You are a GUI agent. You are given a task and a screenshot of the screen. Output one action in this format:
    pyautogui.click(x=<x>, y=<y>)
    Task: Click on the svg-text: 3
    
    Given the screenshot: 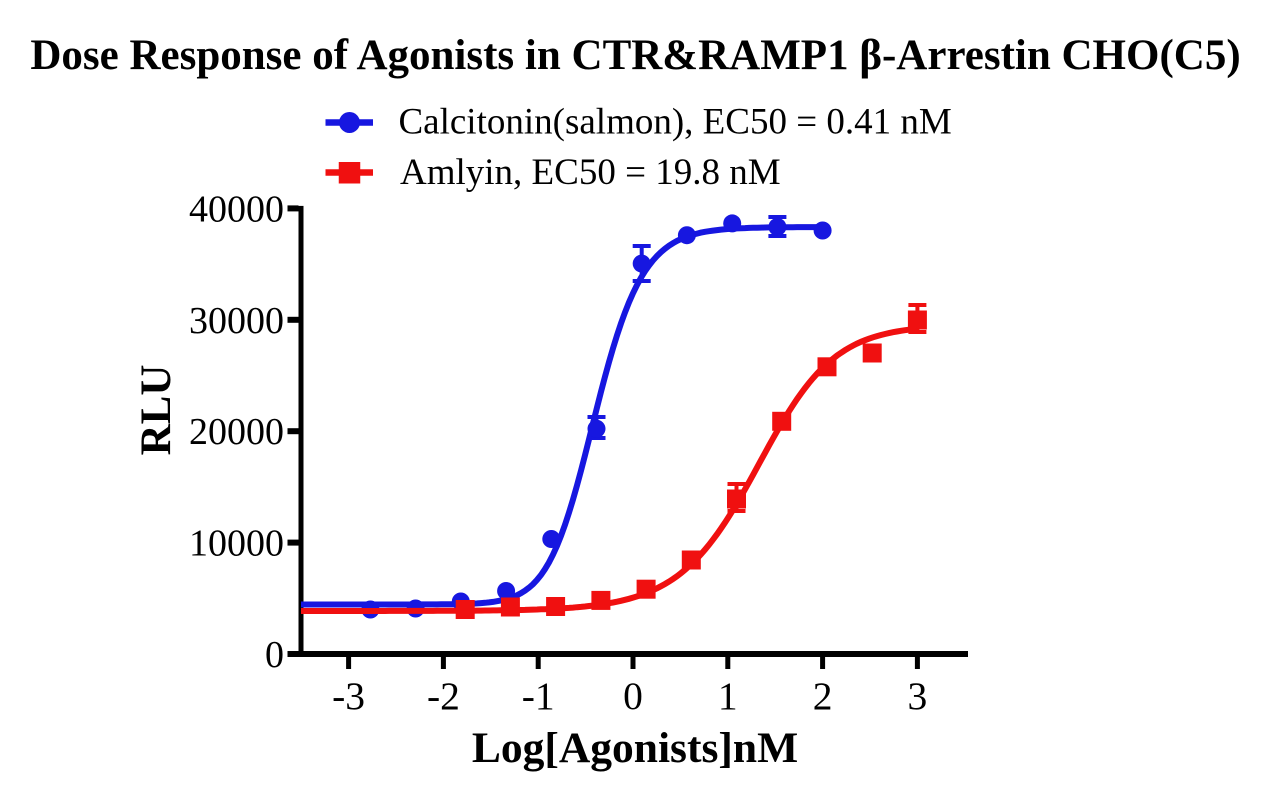 What is the action you would take?
    pyautogui.click(x=918, y=696)
    